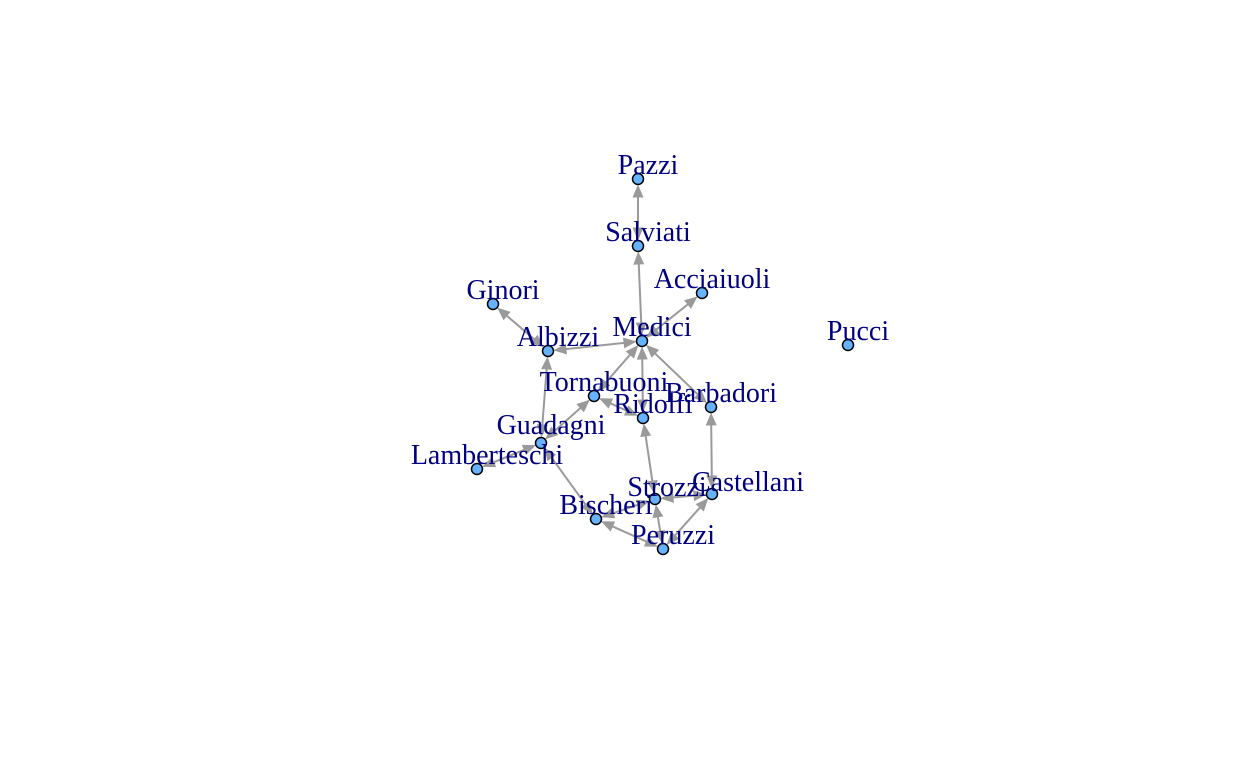 The image size is (1248, 768). I want to click on node-tornabuoni, so click(594, 396).